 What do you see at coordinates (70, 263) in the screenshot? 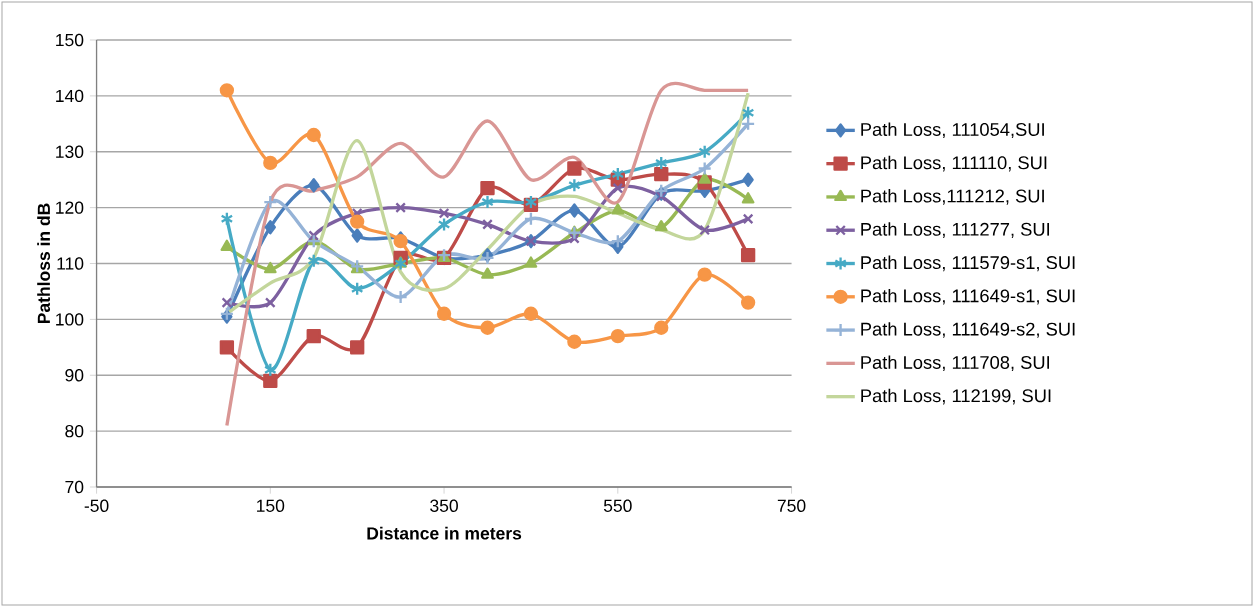
I see `y-tick-label: 110` at bounding box center [70, 263].